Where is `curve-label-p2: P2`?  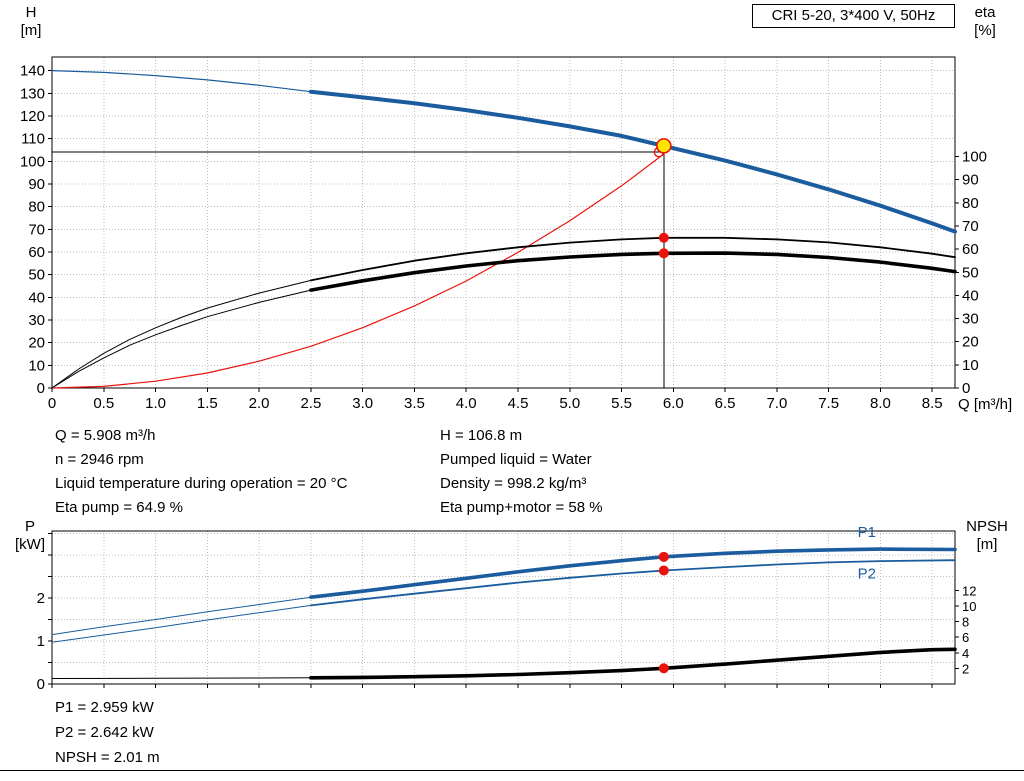
curve-label-p2: P2 is located at coordinates (867, 573).